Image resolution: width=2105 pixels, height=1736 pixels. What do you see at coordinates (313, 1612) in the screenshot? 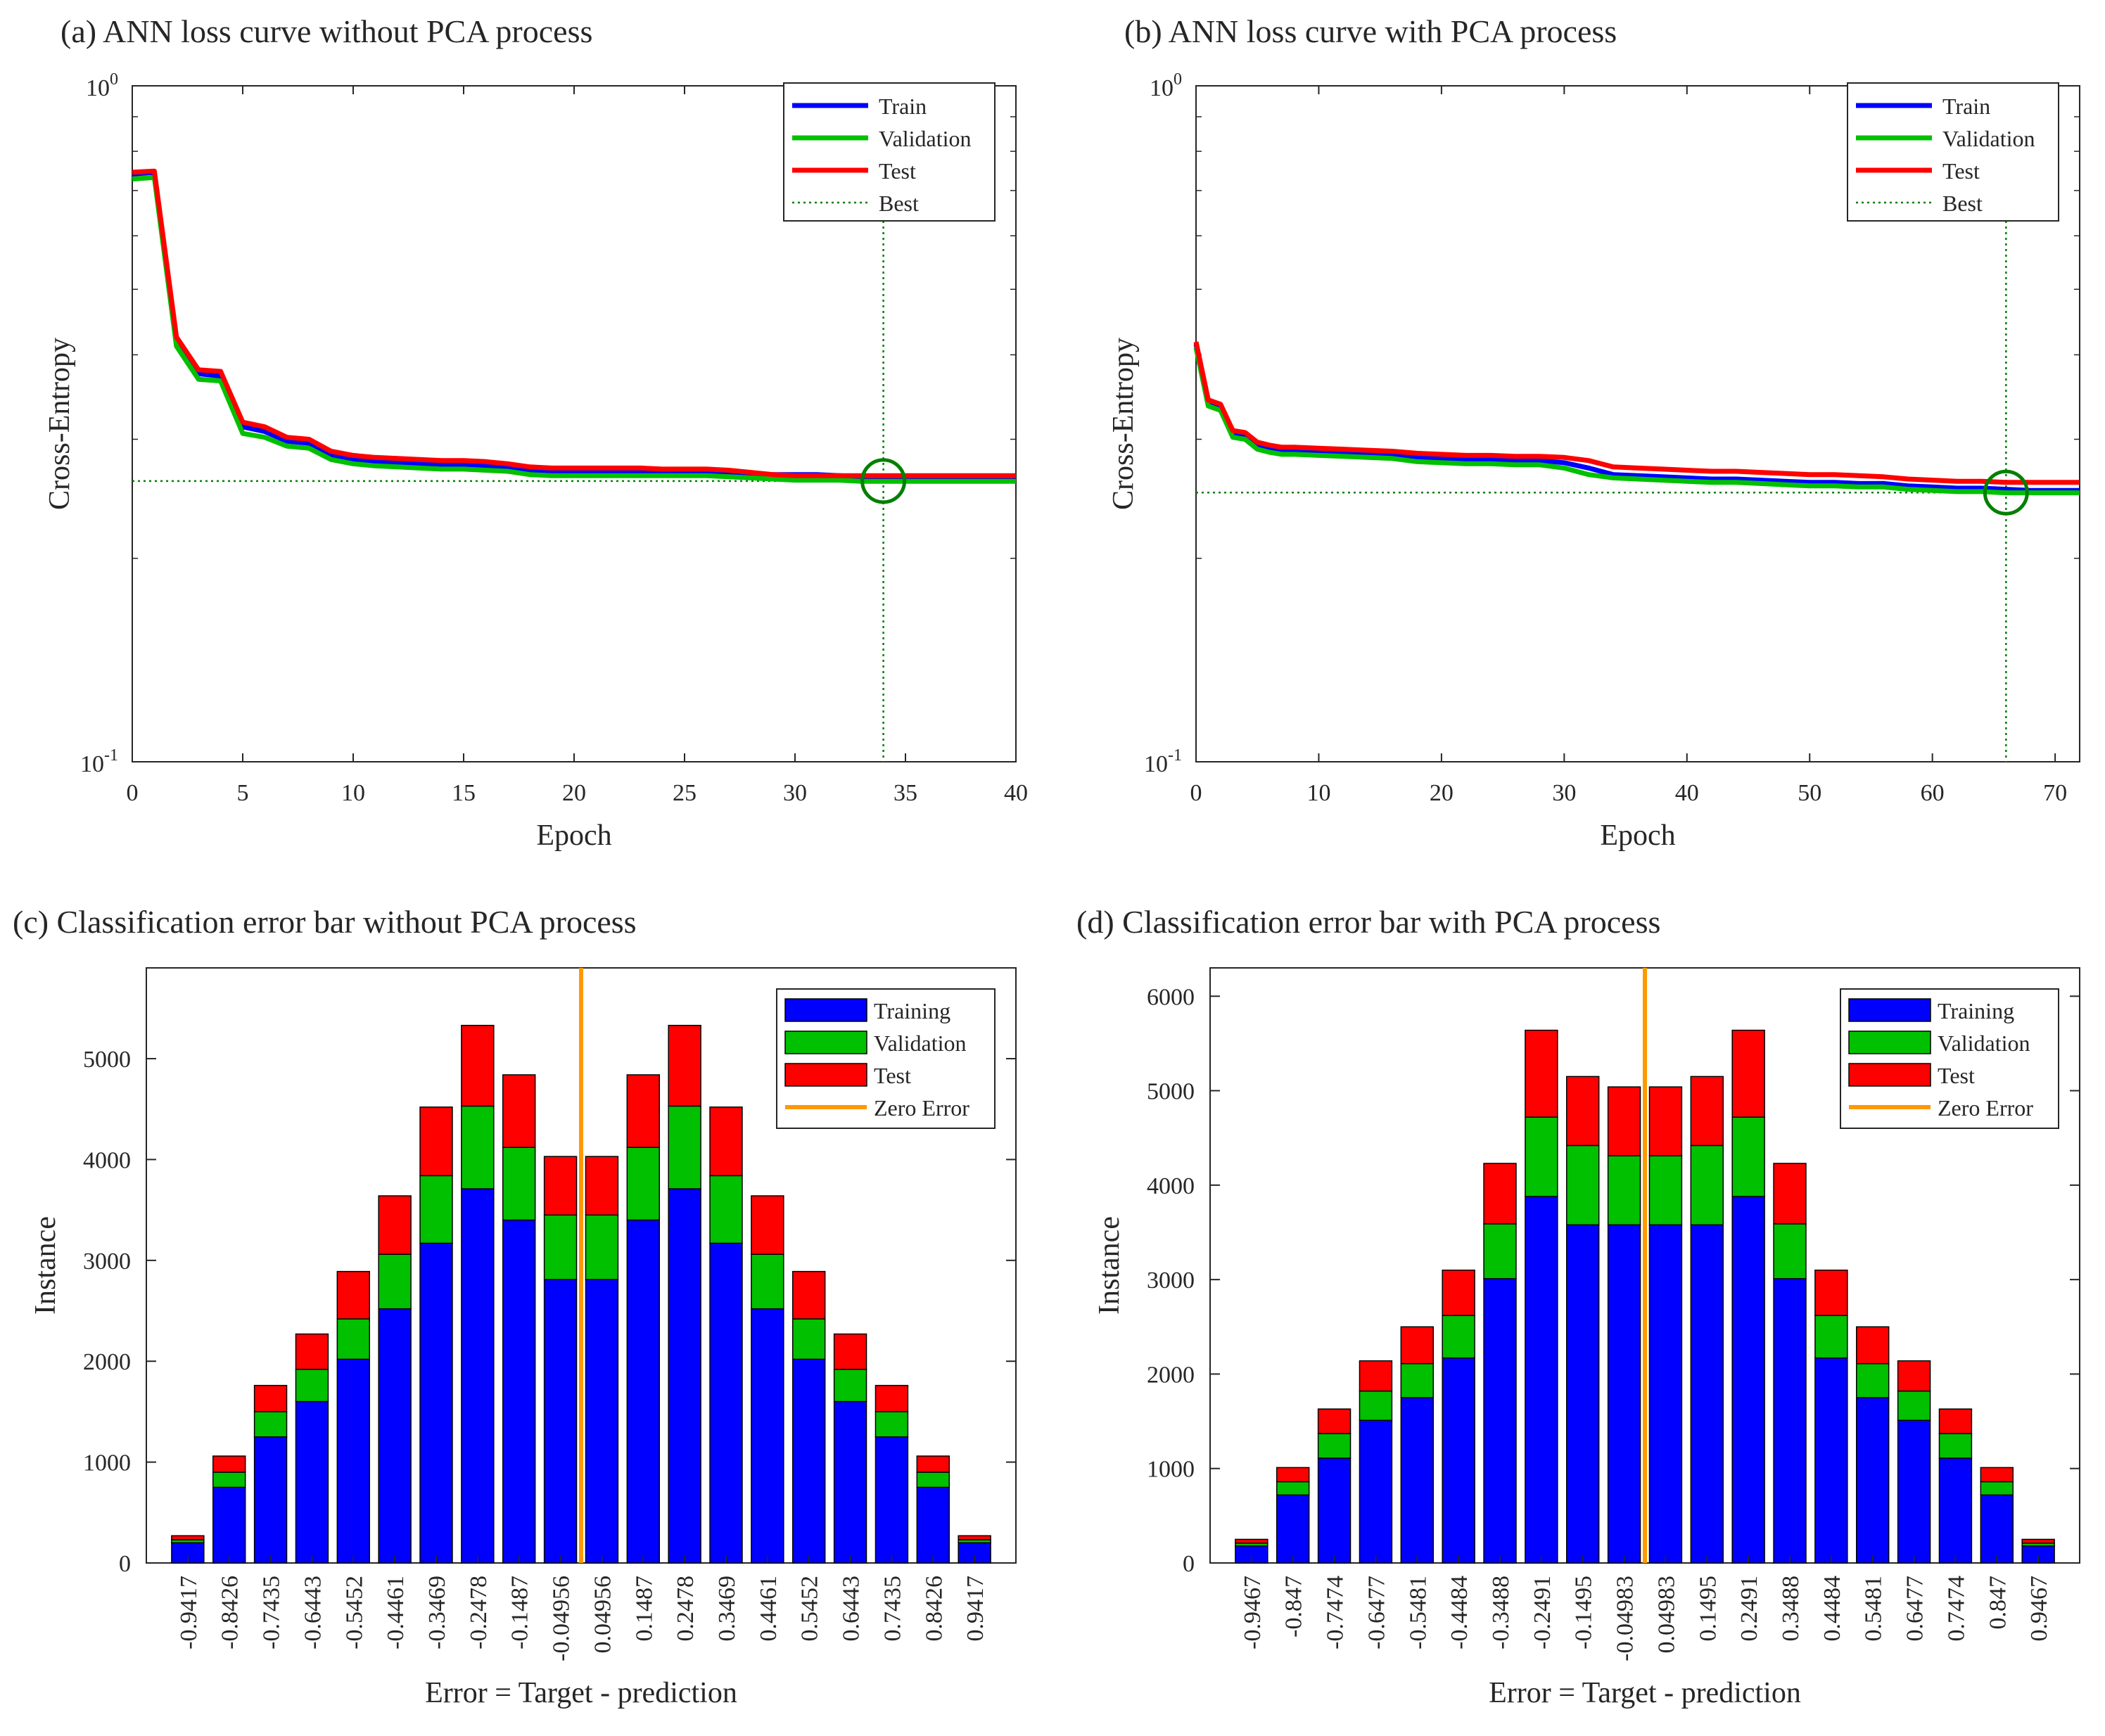
I see `x-tick-label: -0.6443` at bounding box center [313, 1612].